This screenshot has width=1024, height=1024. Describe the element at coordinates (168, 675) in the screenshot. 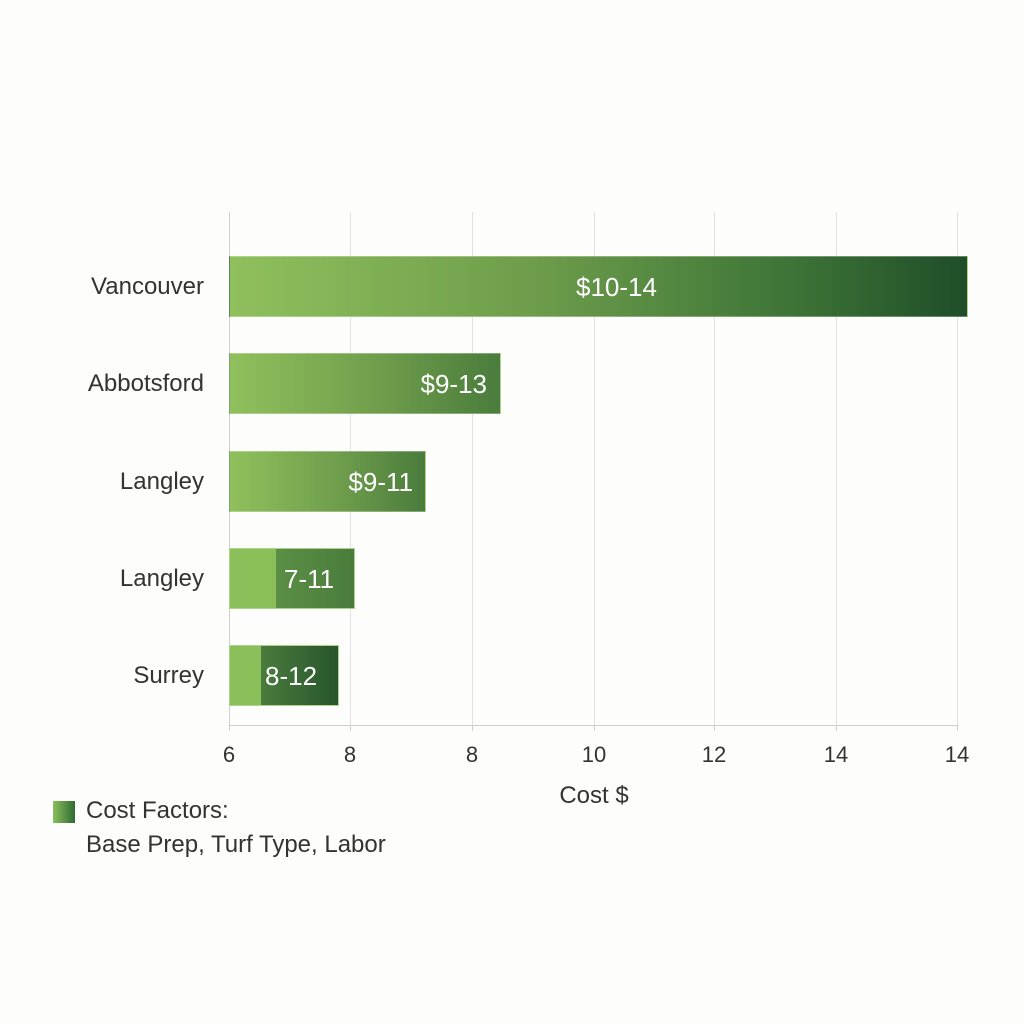

I see `category-label-surrey: Surrey` at that location.